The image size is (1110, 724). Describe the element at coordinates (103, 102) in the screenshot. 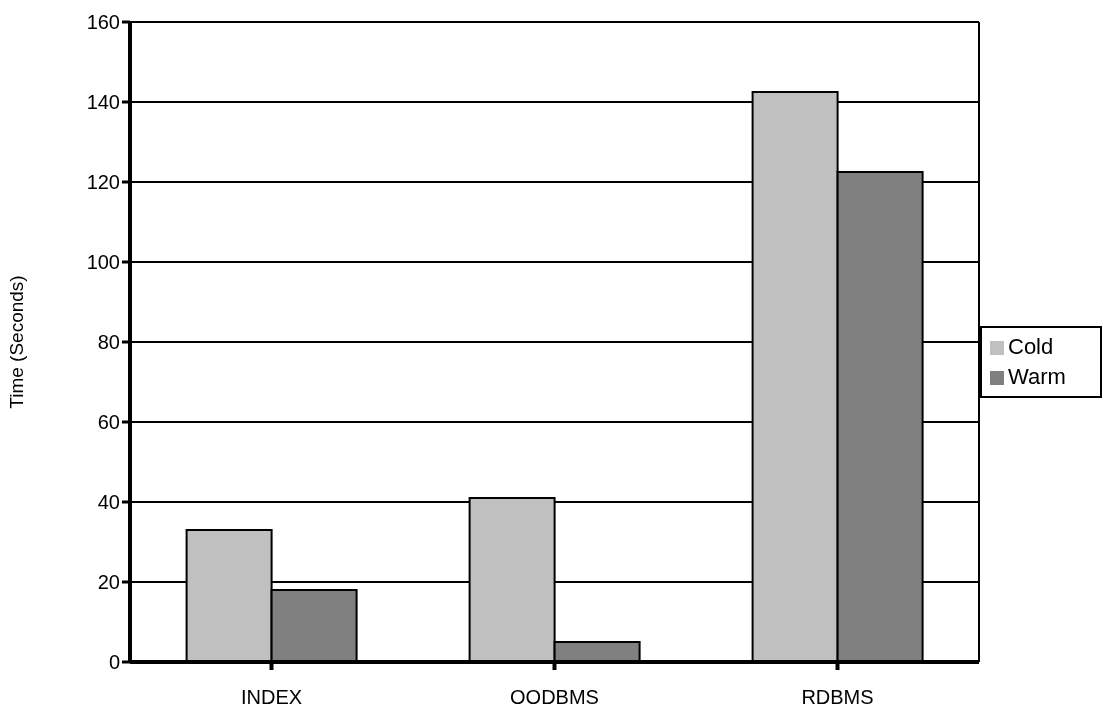

I see `y-tick-label: 140` at that location.